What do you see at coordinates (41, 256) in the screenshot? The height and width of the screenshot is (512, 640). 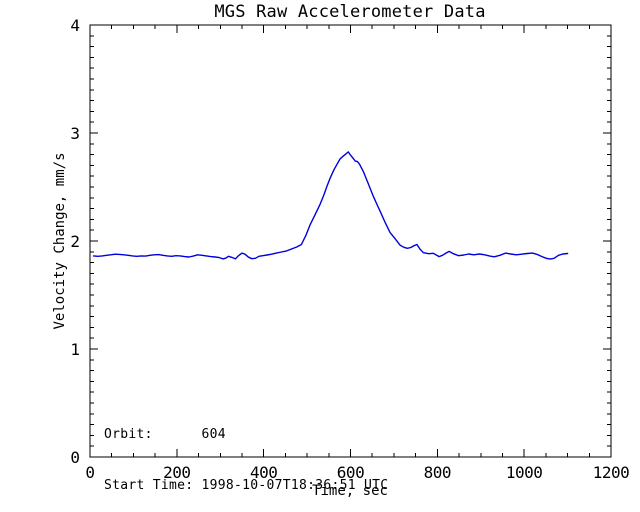 I see `y-axis-tick-labels: 0 1 2 3 4` at bounding box center [41, 256].